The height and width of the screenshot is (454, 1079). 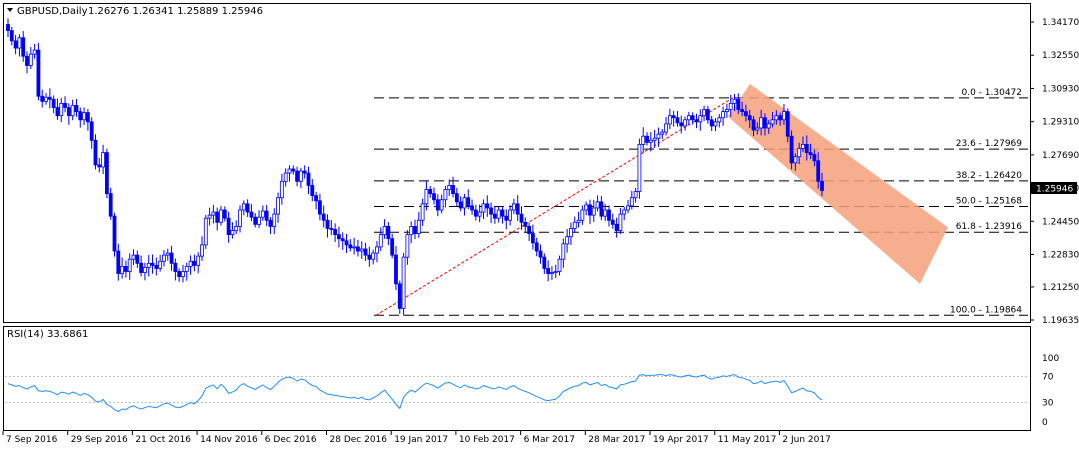 What do you see at coordinates (747, 440) in the screenshot?
I see `time-tick-label: 11 May 2017` at bounding box center [747, 440].